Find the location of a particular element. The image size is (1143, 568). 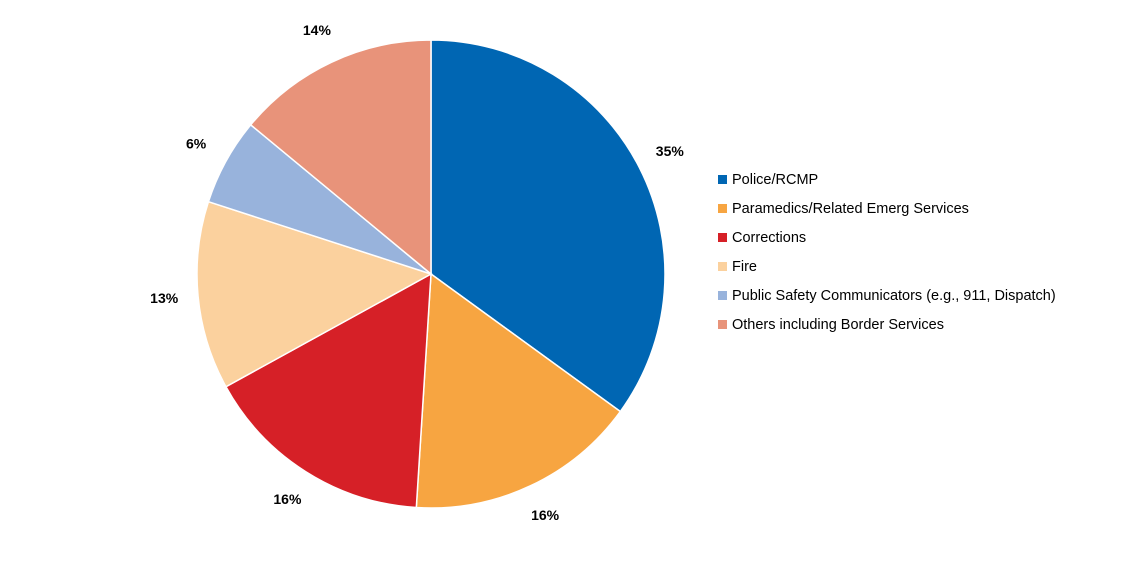

legend-item-5: Others including Border Services is located at coordinates (887, 324).